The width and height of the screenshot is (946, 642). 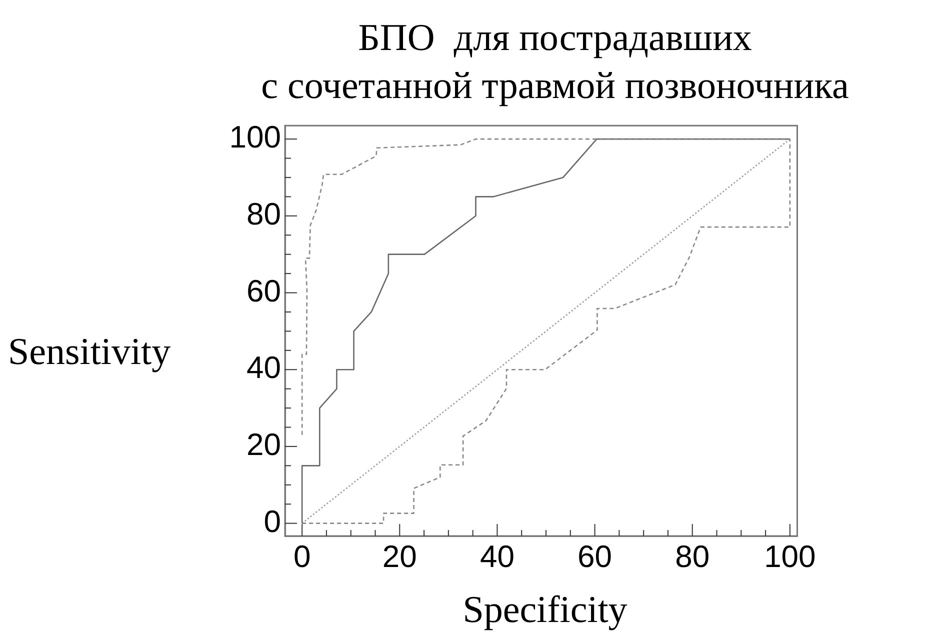 I want to click on y-tick-label: 80, so click(x=263, y=214).